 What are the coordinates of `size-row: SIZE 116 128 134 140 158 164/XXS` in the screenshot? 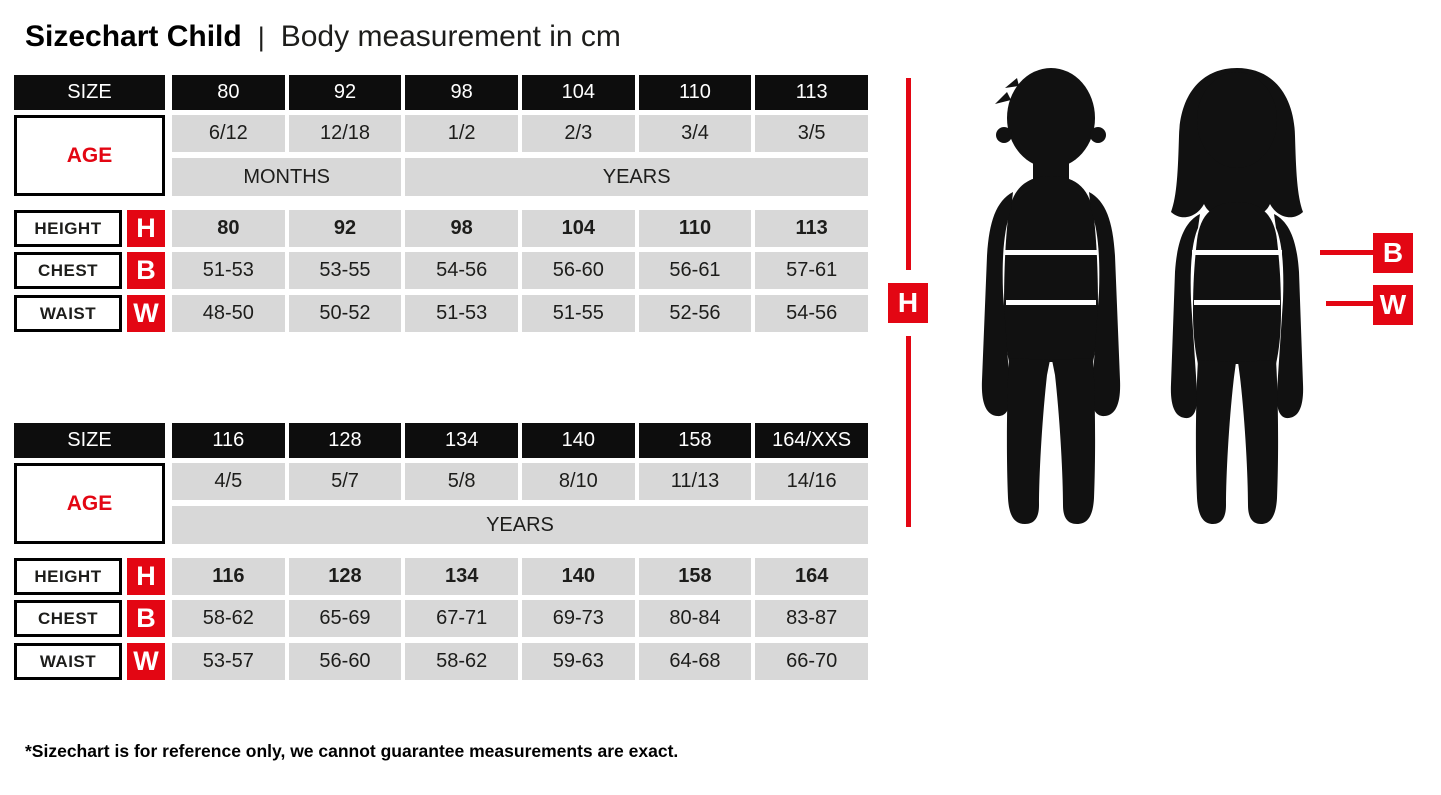 It's located at (441, 440).